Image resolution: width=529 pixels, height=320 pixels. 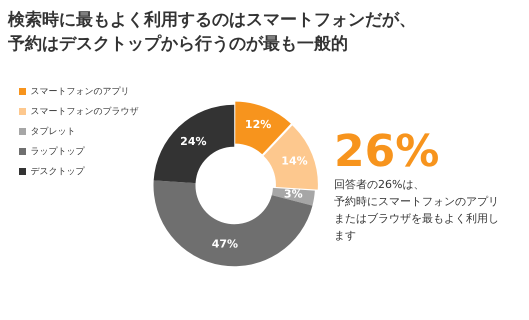 I want to click on data-label: 14%, so click(x=294, y=161).